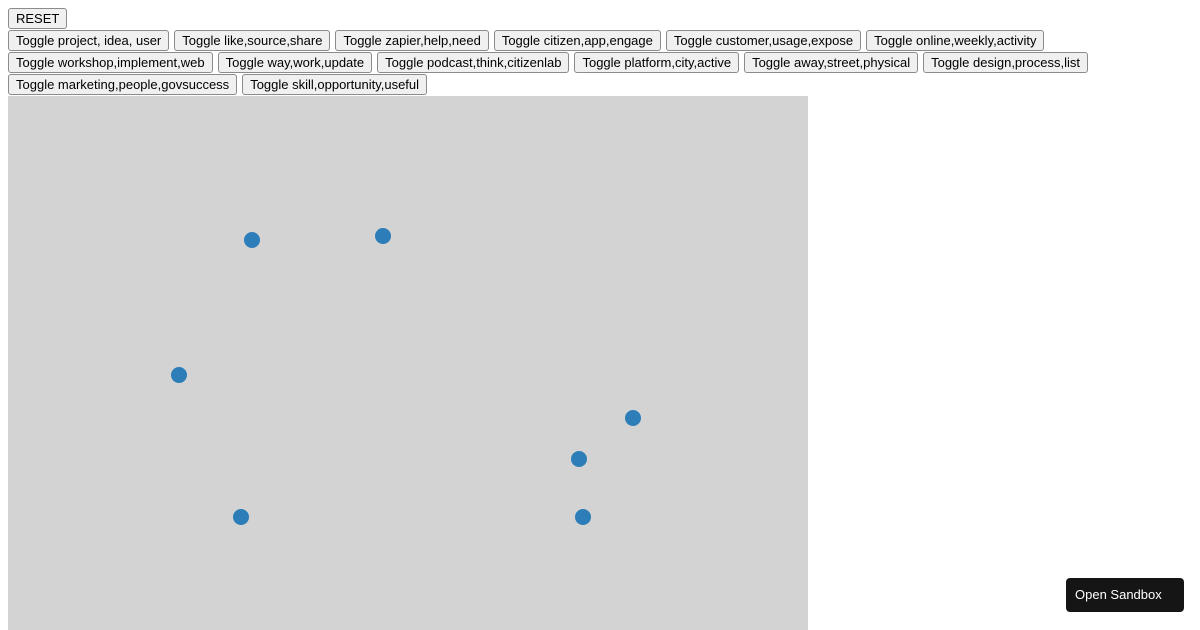  Describe the element at coordinates (38, 18) in the screenshot. I see `reset-button: RESET` at that location.